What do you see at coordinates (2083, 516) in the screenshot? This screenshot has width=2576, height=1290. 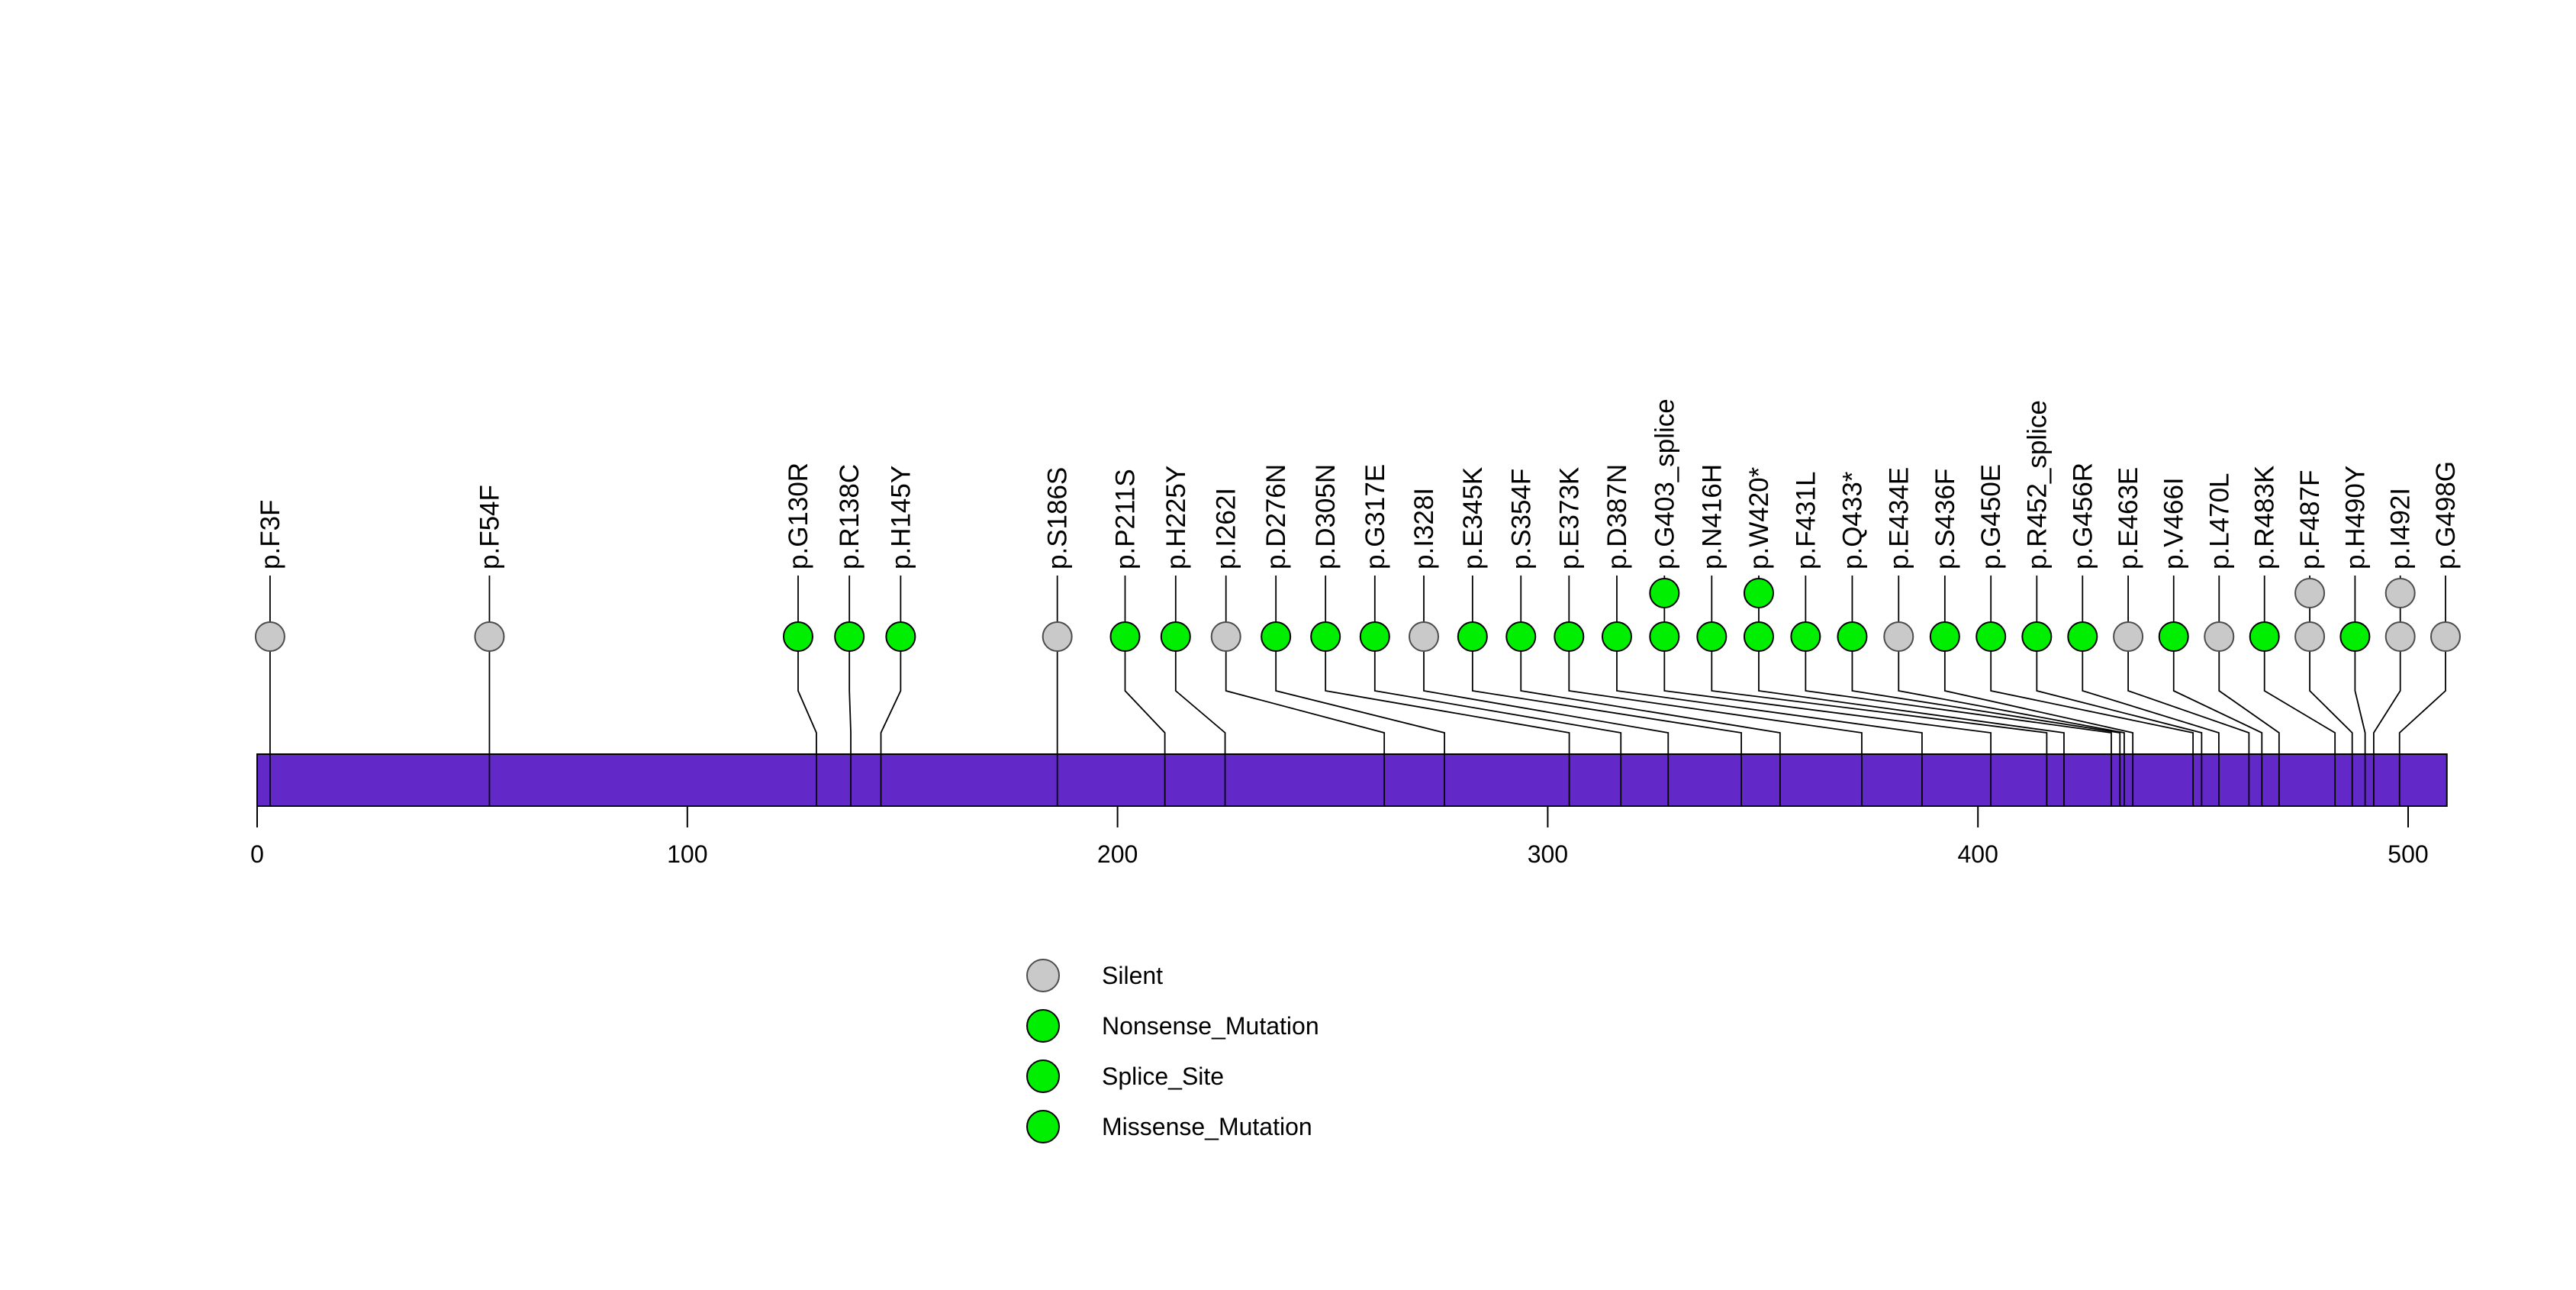 I see `mutation-label: p.G456R` at bounding box center [2083, 516].